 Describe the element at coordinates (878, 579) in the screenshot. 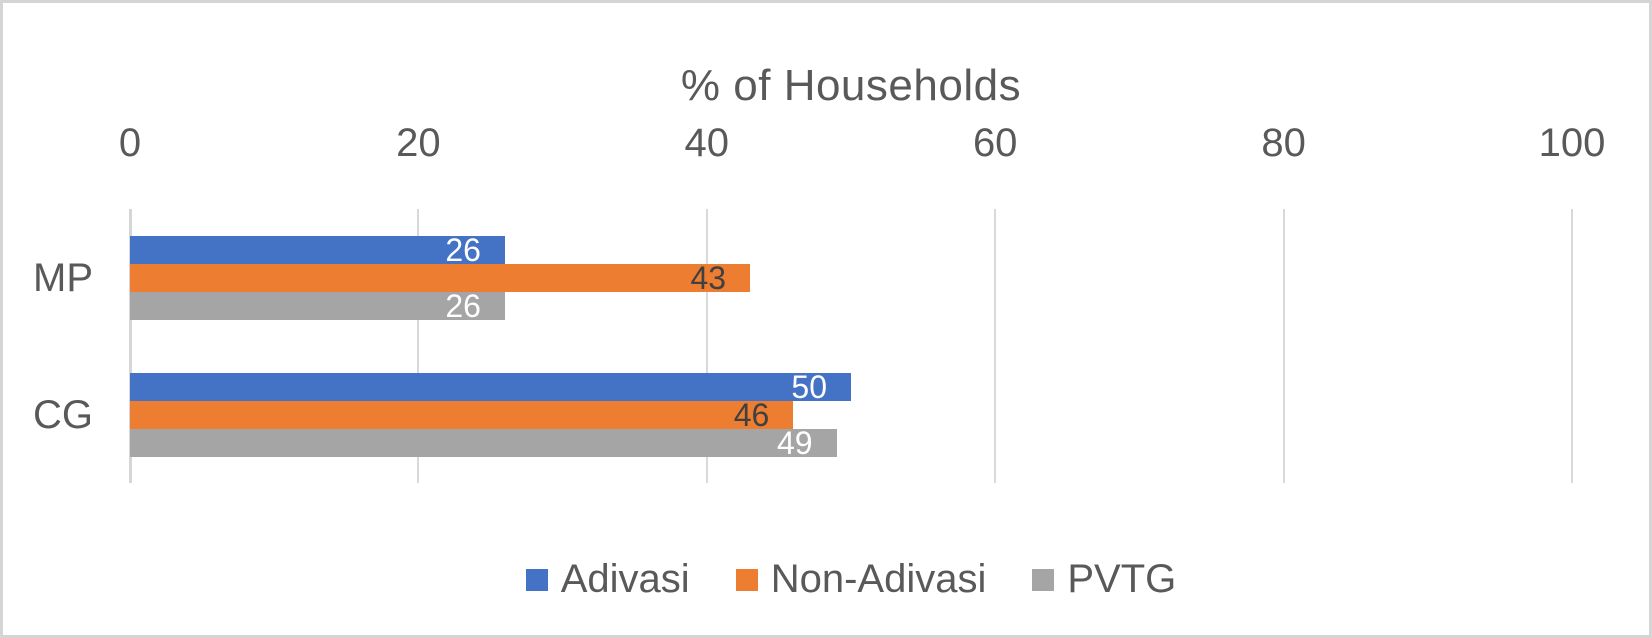

I see `legend-label: Non-Adivasi` at that location.